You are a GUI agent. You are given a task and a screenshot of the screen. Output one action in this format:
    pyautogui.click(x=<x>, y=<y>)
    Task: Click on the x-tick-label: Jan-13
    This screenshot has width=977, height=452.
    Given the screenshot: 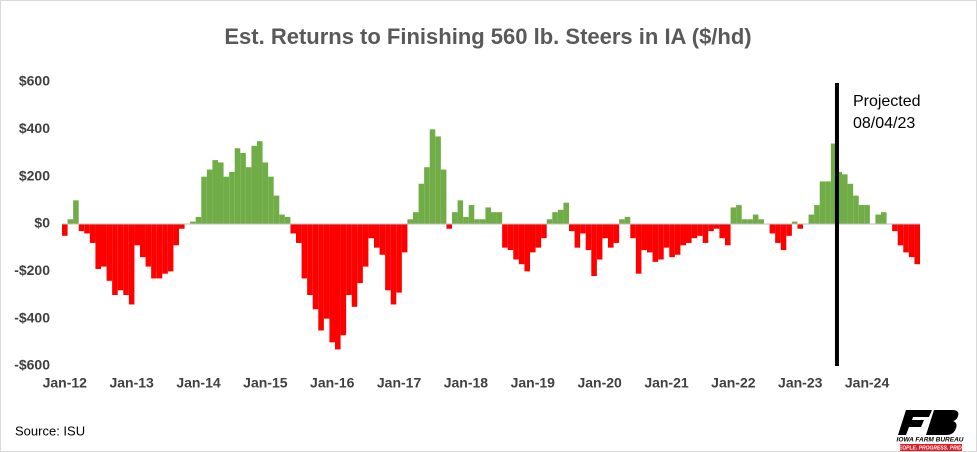 What is the action you would take?
    pyautogui.click(x=131, y=383)
    